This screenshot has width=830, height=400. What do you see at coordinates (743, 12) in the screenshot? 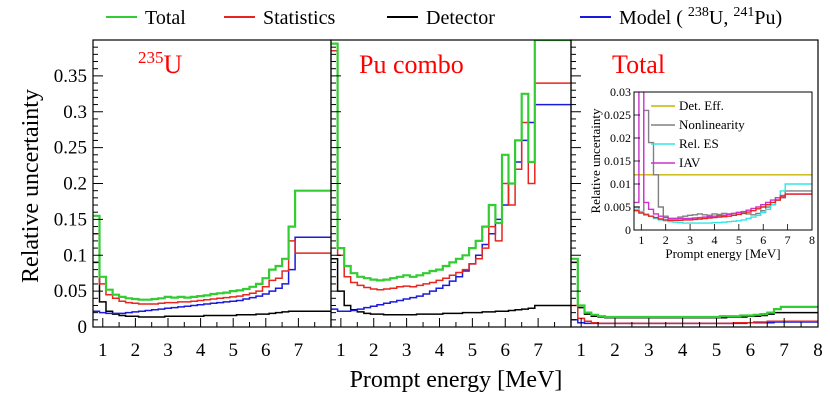
I see `legend-sup-241: 241` at bounding box center [743, 12].